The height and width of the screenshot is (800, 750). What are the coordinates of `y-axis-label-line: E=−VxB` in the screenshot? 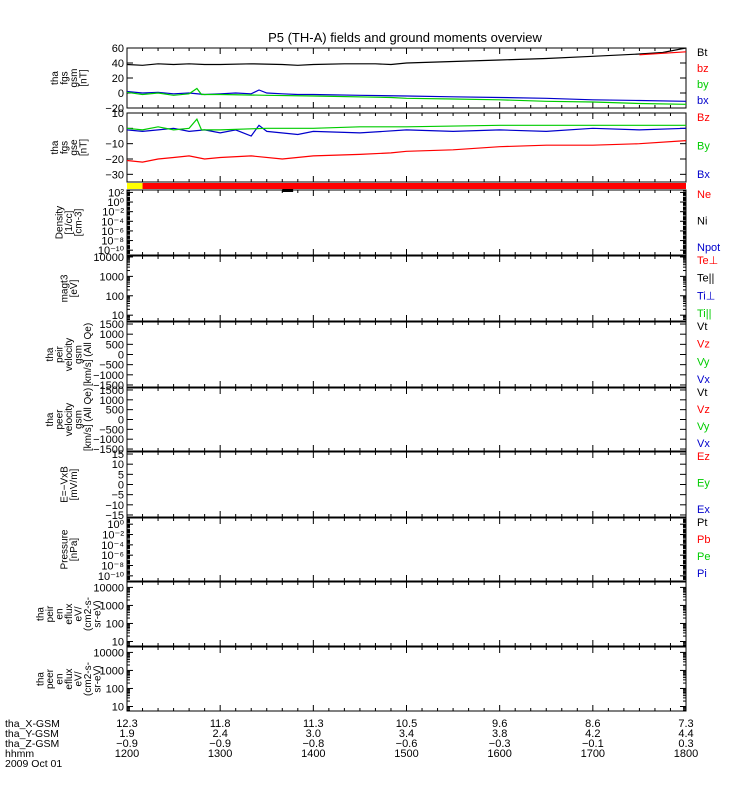 It's located at (64, 484).